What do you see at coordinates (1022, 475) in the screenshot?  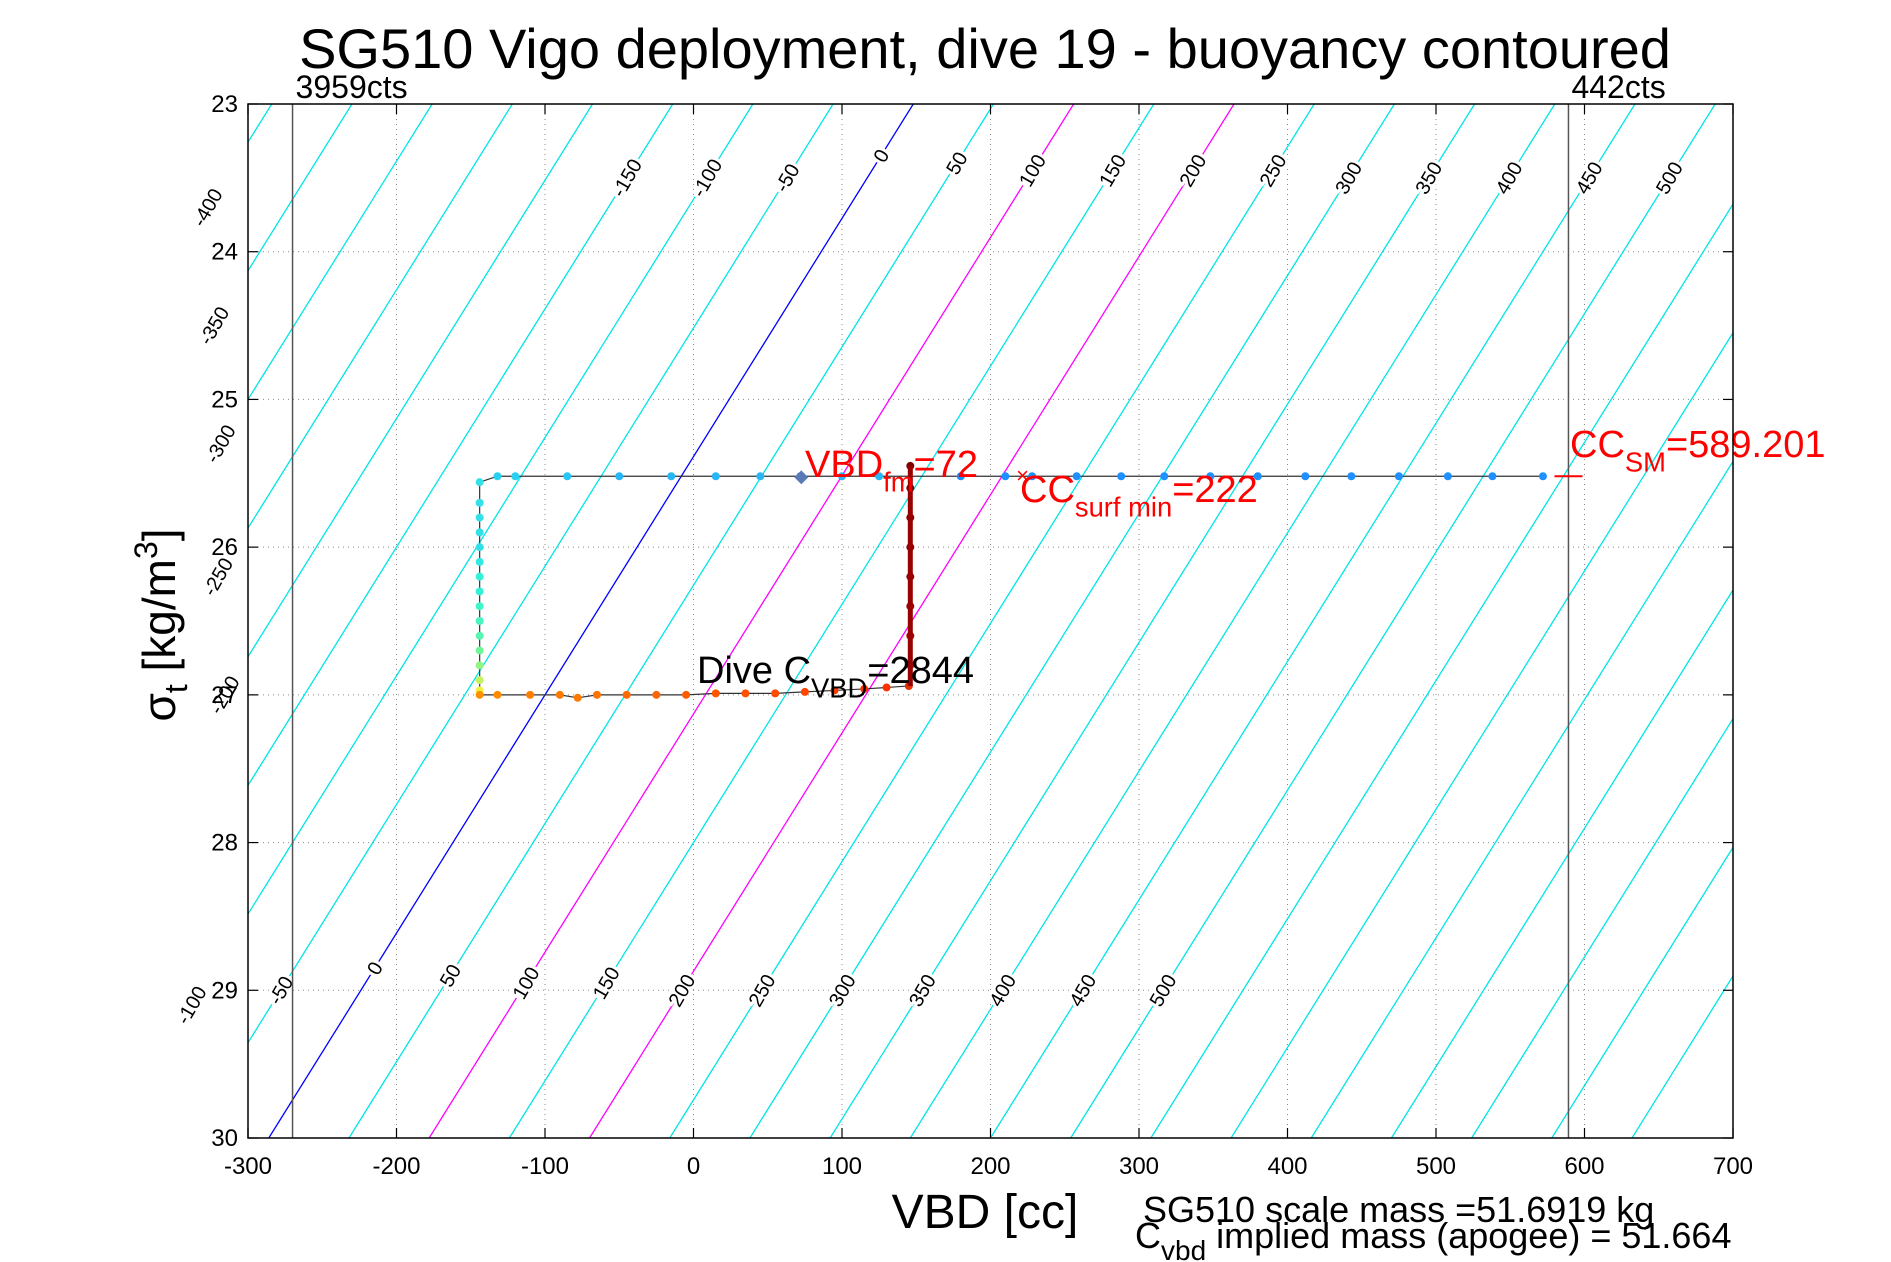 I see `cc-surf-min-marker: ×` at bounding box center [1022, 475].